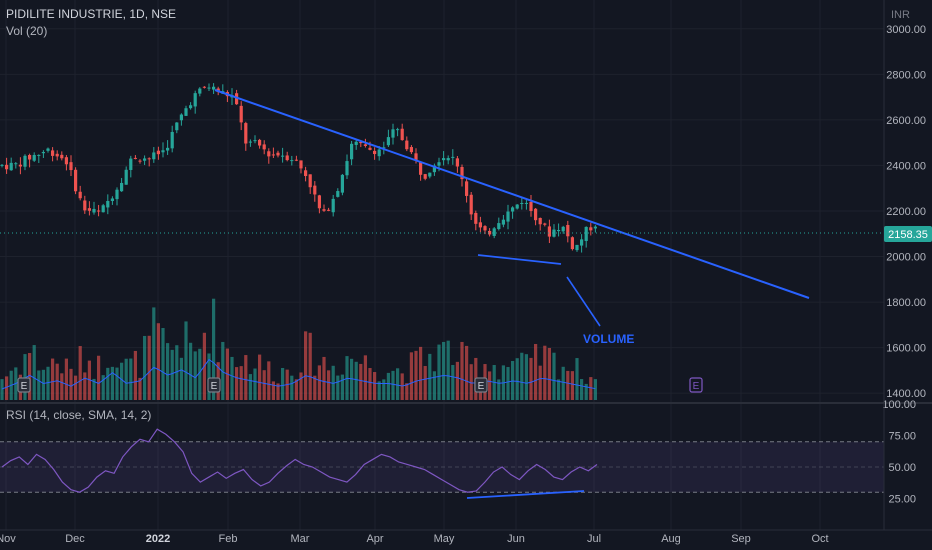 Image resolution: width=932 pixels, height=550 pixels. What do you see at coordinates (902, 468) in the screenshot?
I see `rsi-tick-label: 50.00` at bounding box center [902, 468].